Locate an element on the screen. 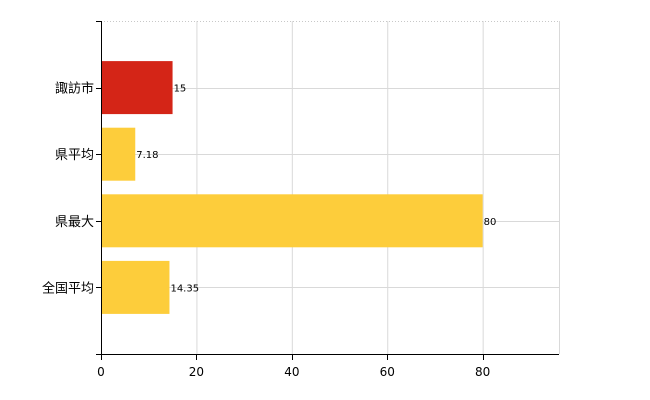 Image resolution: width=650 pixels, height=400 pixels. data-label: 15 is located at coordinates (180, 89).